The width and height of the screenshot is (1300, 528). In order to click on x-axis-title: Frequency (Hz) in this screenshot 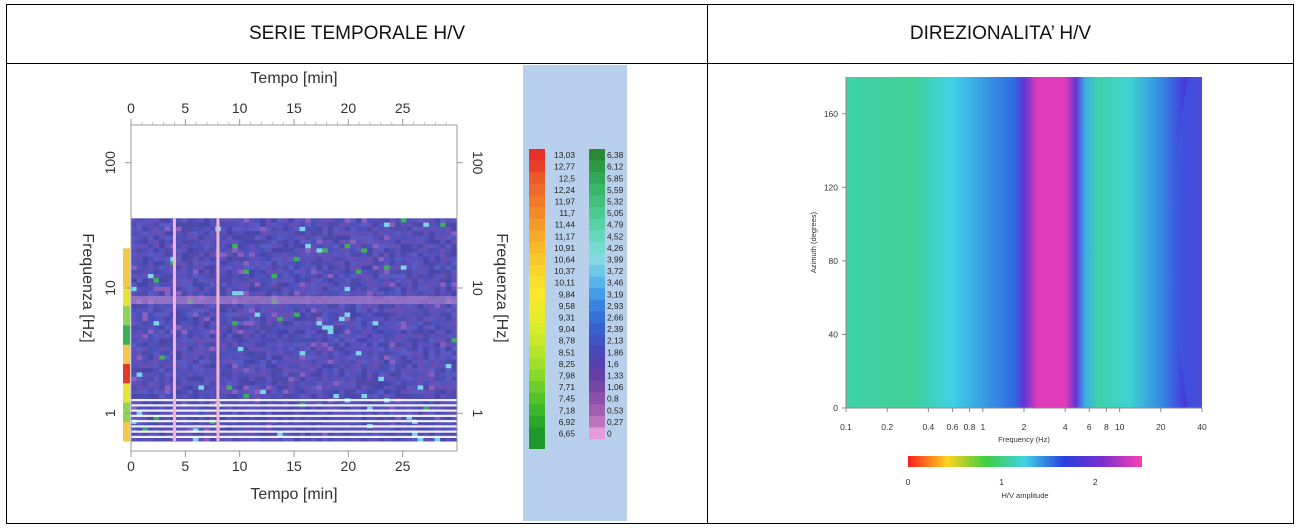, I will do `click(1024, 439)`.